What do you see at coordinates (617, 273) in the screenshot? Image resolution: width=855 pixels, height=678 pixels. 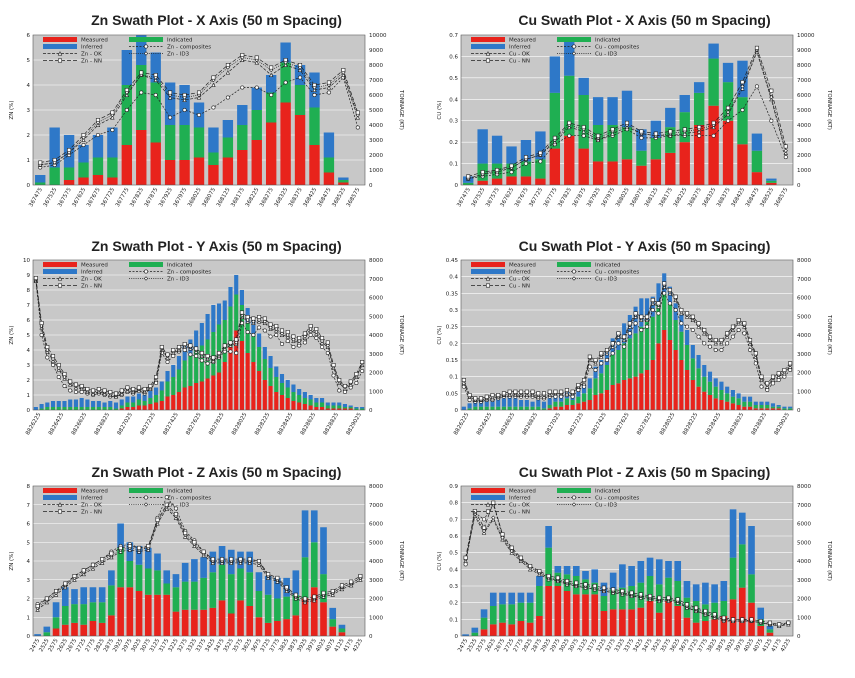 I see `legend-label: Cu - composites` at bounding box center [617, 273].